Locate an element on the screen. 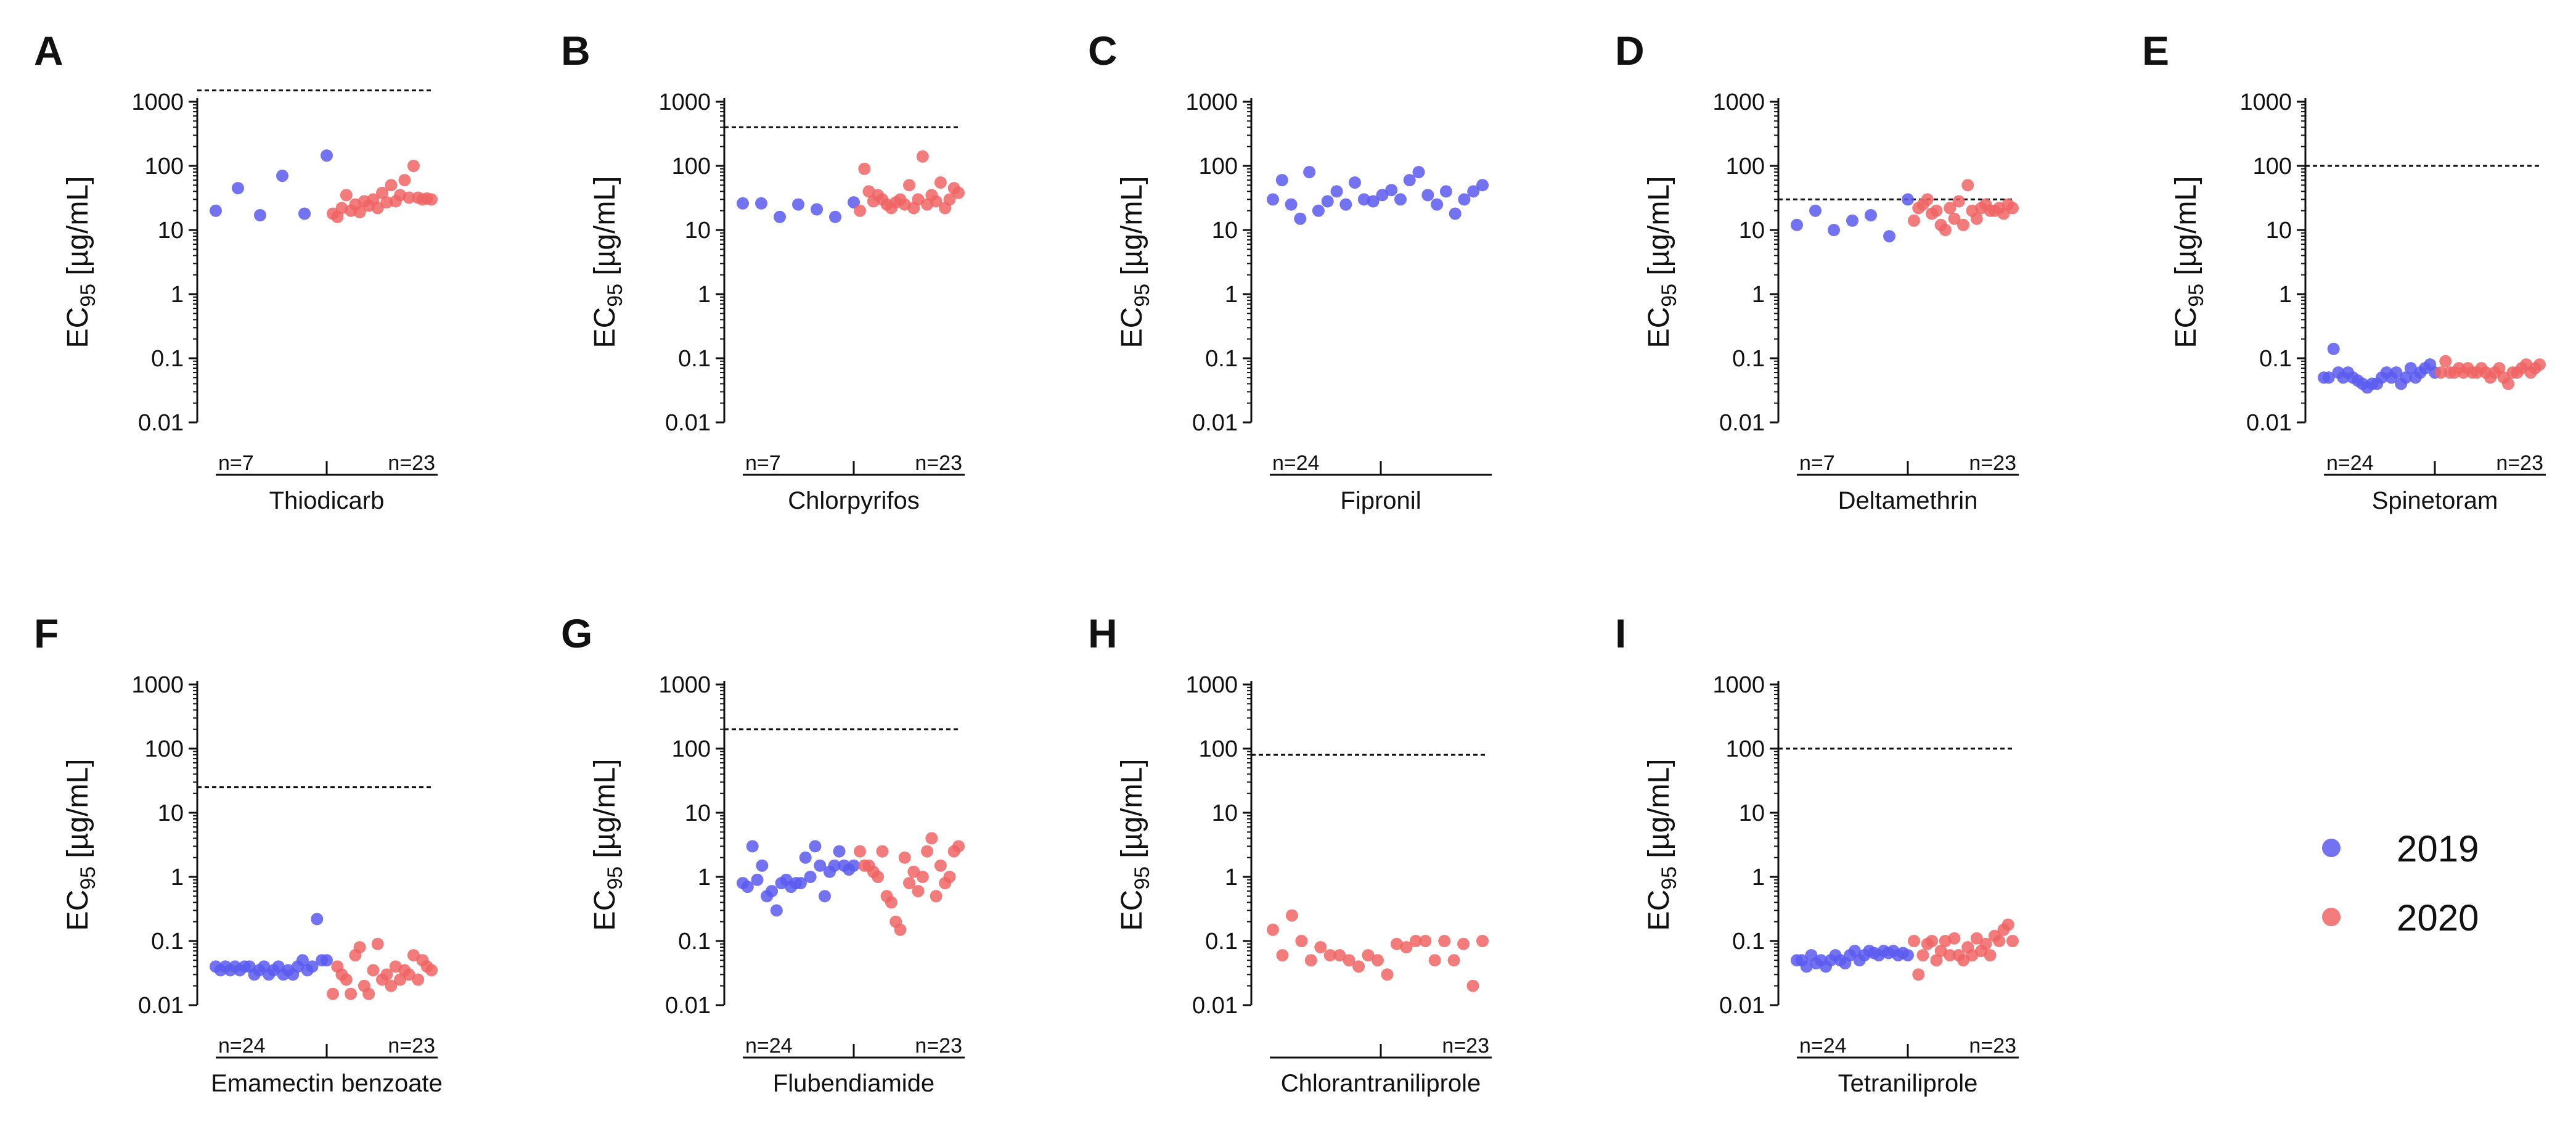 The width and height of the screenshot is (2576, 1126). panel-letter: G is located at coordinates (576, 633).